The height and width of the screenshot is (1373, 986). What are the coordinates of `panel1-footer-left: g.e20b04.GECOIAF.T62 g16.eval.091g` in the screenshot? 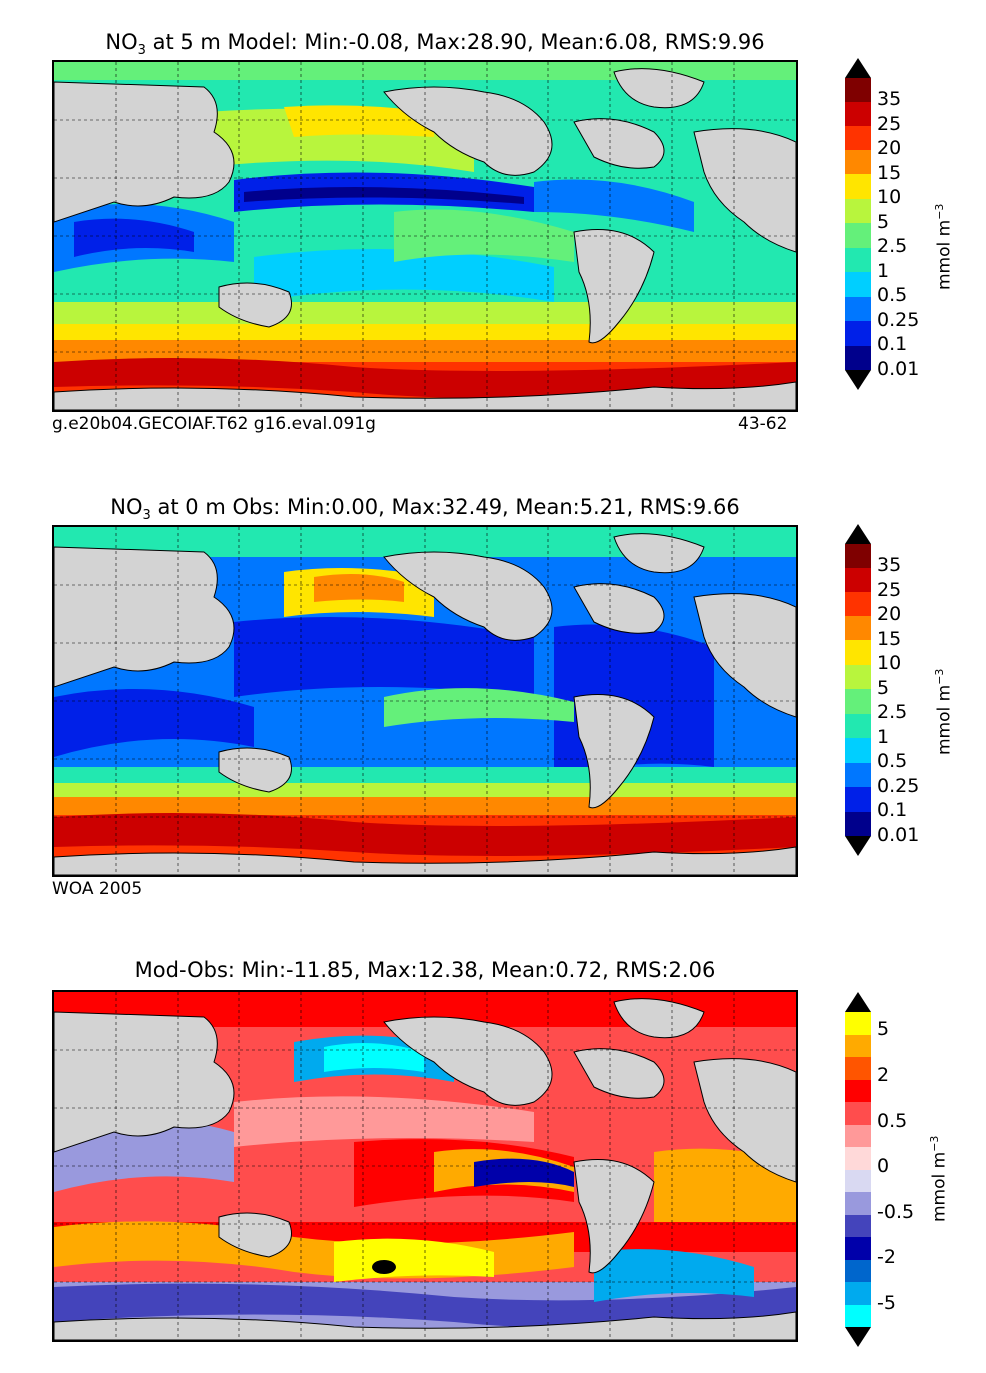 It's located at (214, 424).